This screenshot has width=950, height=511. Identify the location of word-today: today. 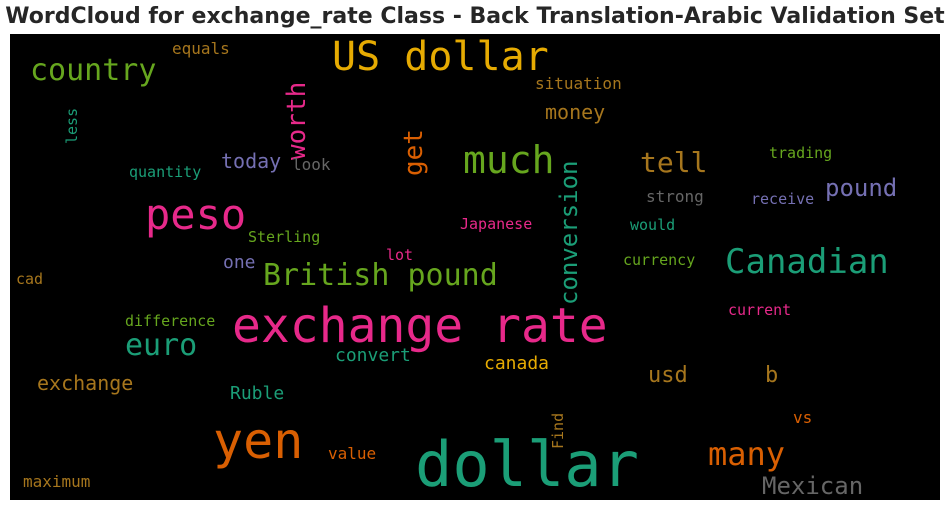
(251, 161).